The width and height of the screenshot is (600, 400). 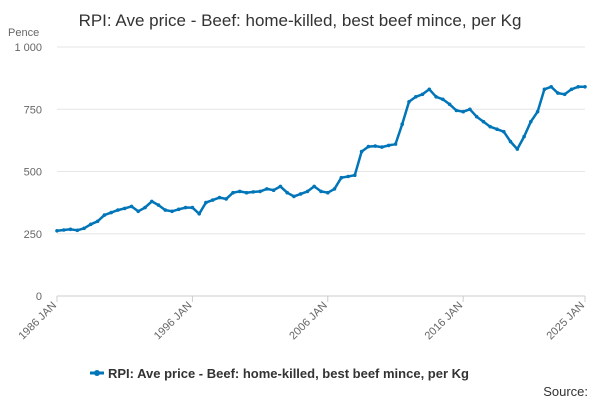 I want to click on source-label: Source:, so click(x=565, y=391).